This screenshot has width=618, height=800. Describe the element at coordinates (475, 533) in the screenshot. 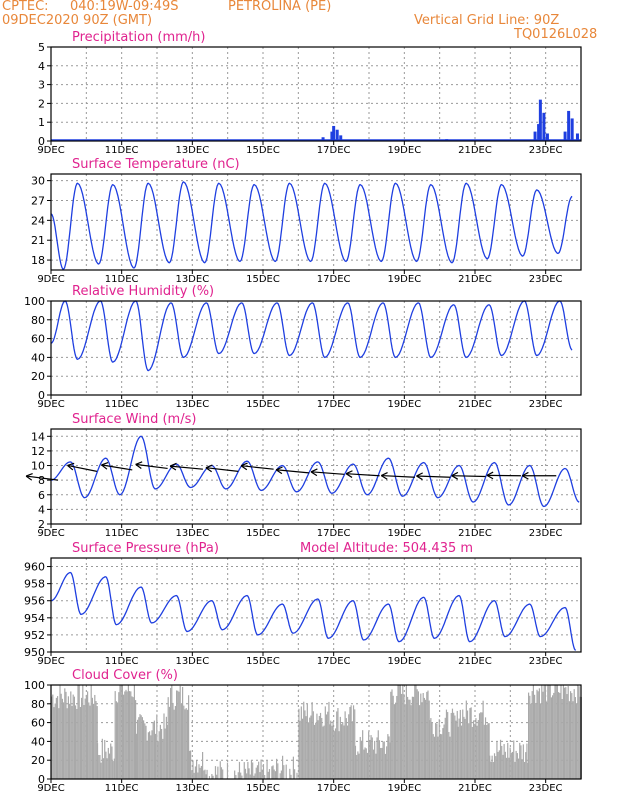

I see `wind-xtick-label: 21DEC` at that location.